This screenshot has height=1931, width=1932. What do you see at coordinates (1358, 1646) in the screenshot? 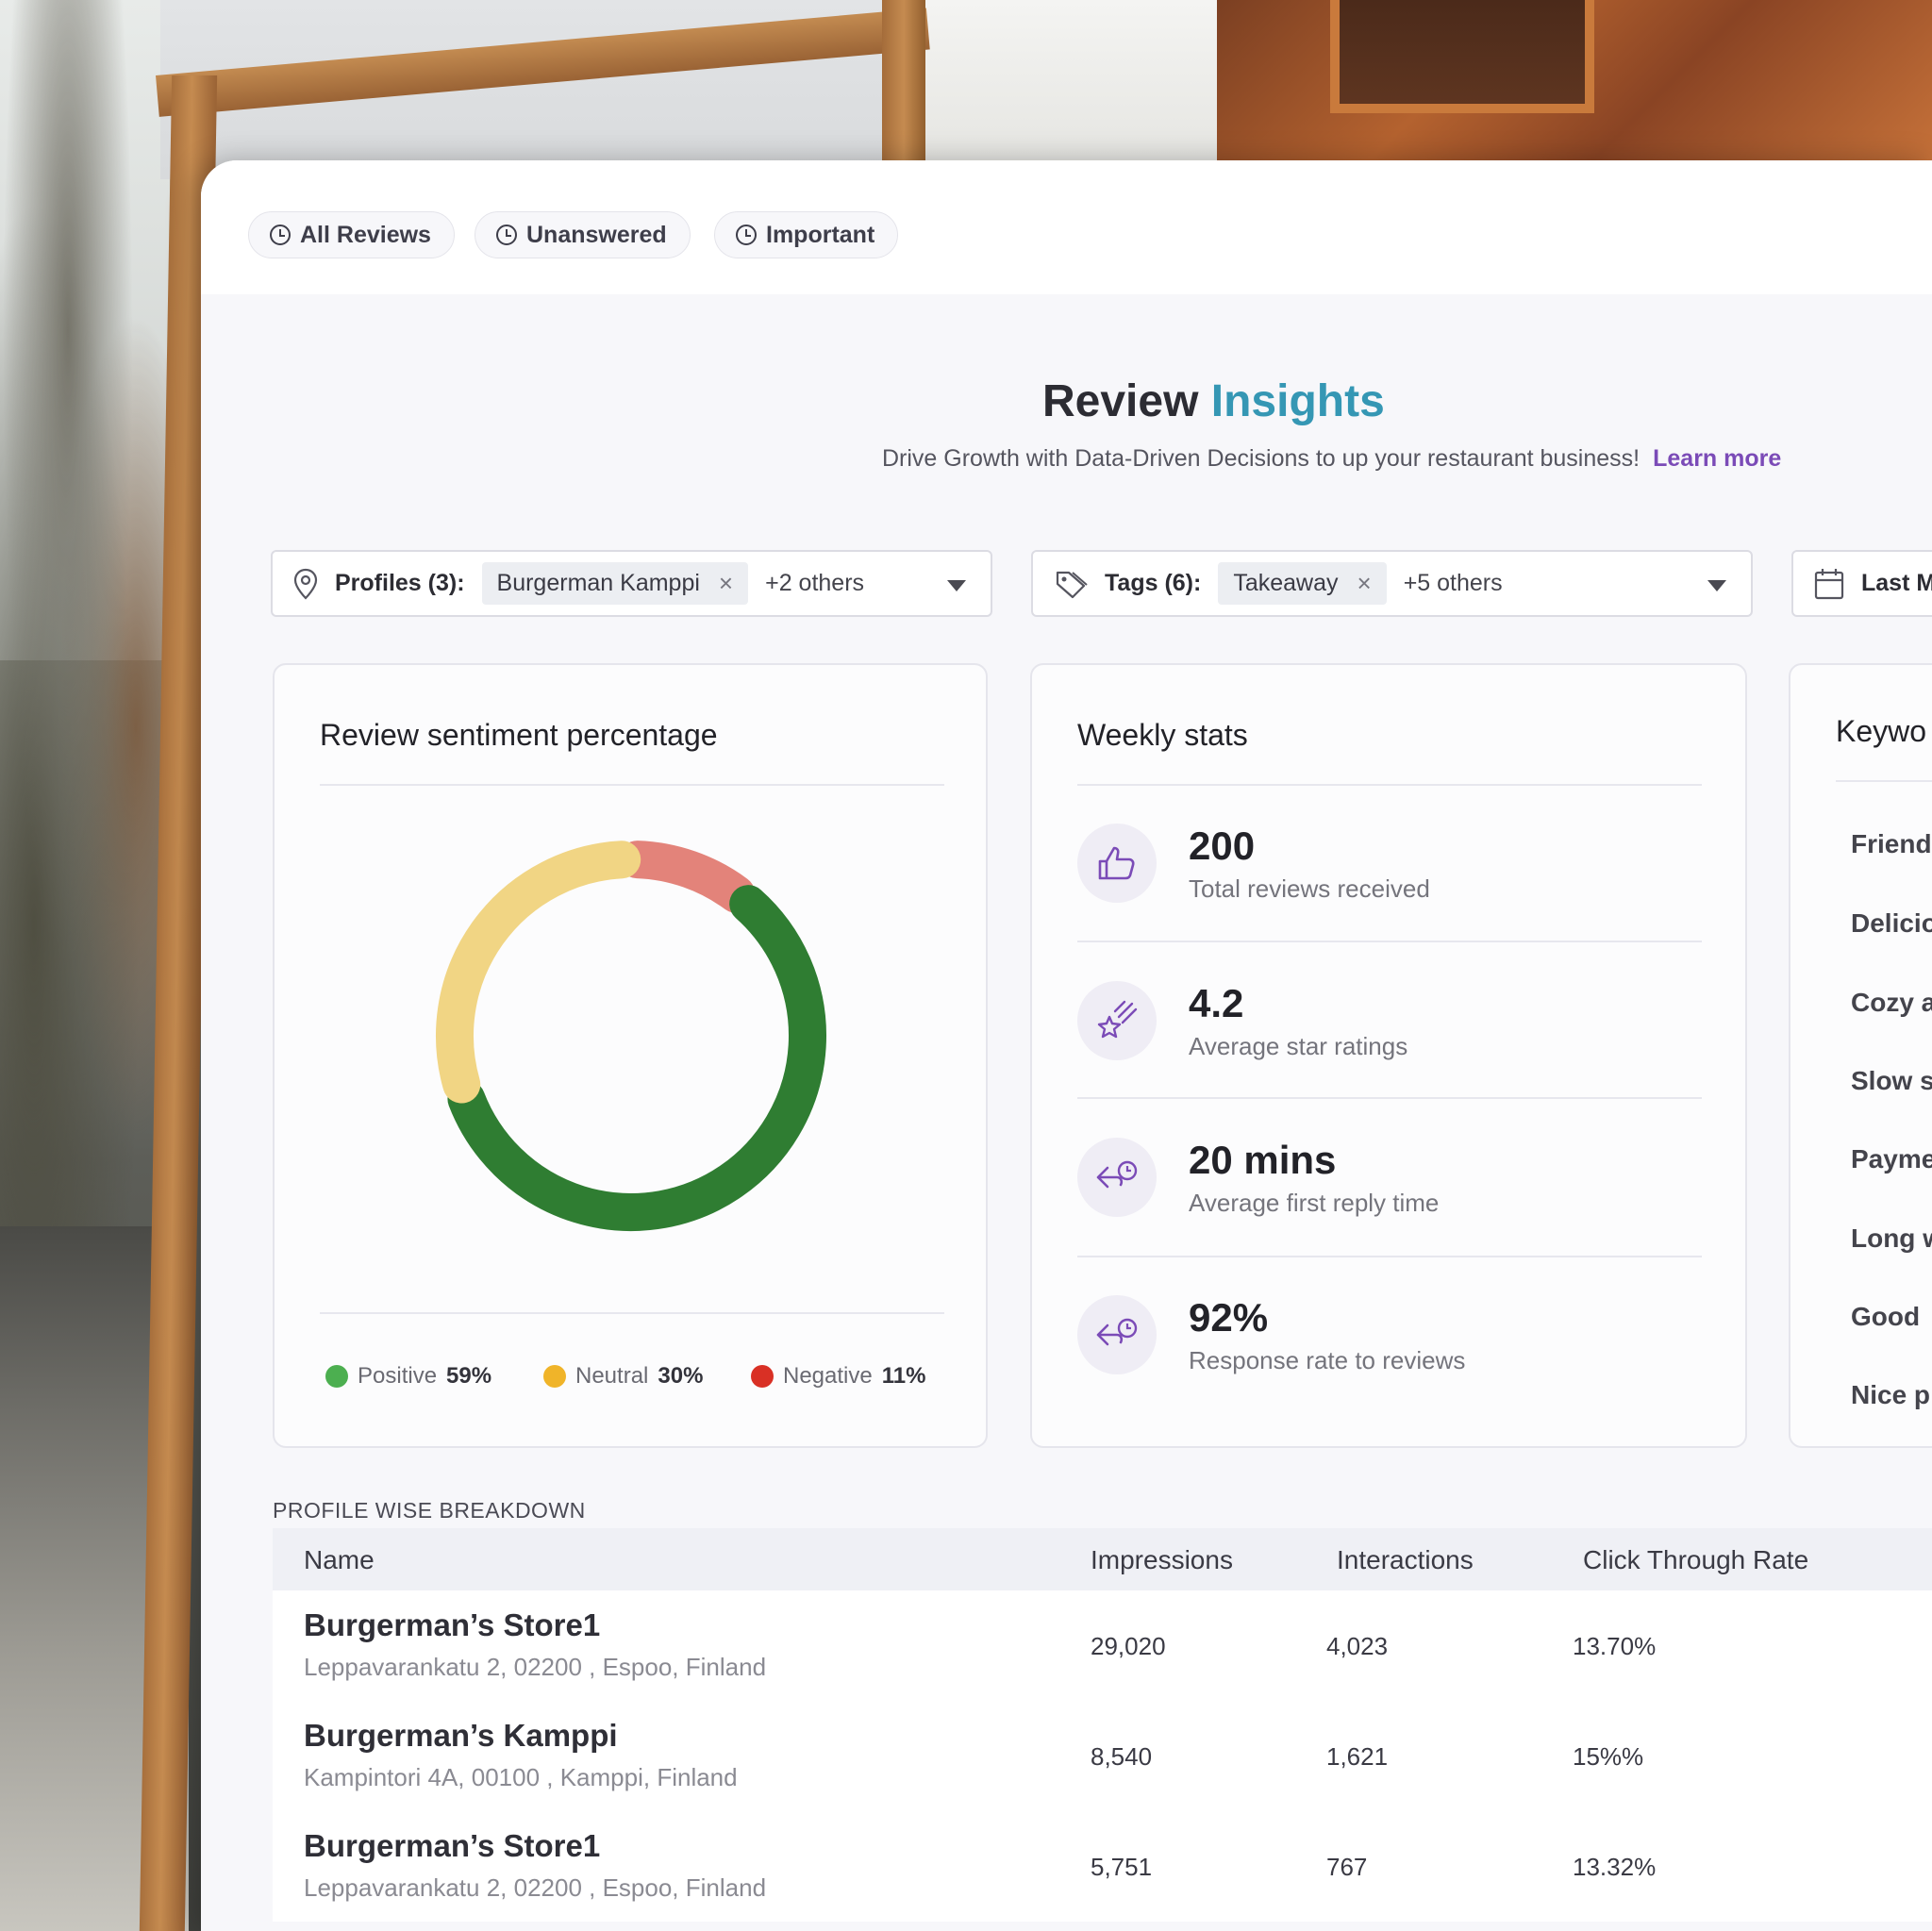
I see `interactions-cell: 4,023` at bounding box center [1358, 1646].